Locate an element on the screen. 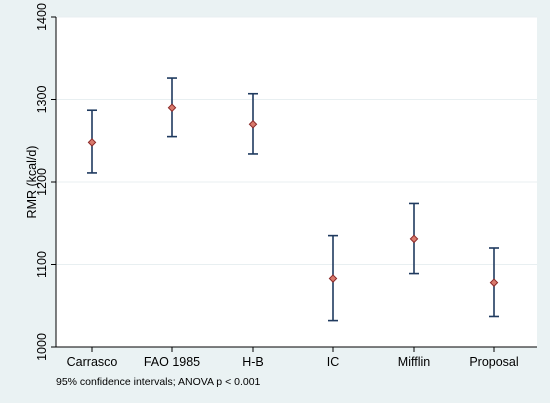 This screenshot has height=403, width=550. mean-marker-mifflin is located at coordinates (414, 239).